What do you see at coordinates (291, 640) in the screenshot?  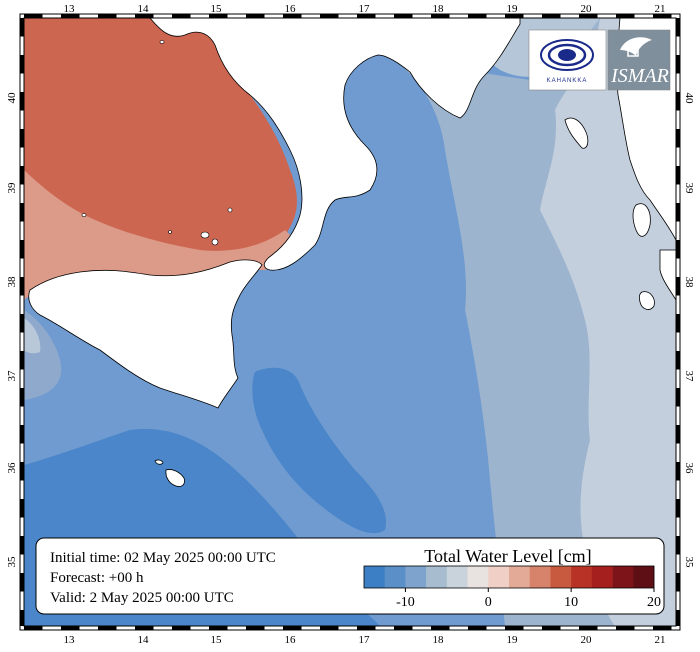 I see `lon-label: 16` at bounding box center [291, 640].